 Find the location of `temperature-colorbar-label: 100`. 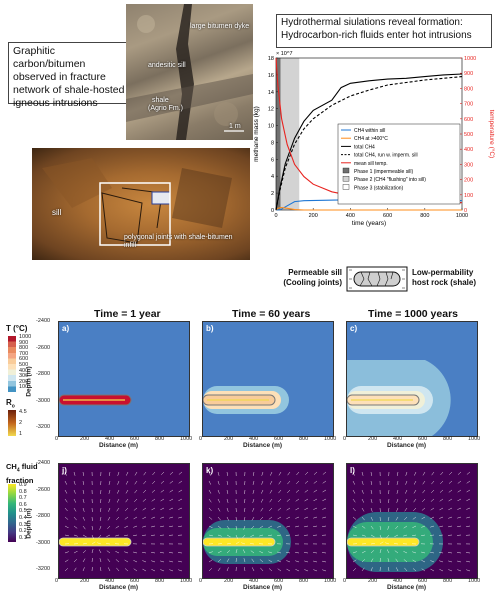

temperature-colorbar-label: 100 is located at coordinates (24, 387).